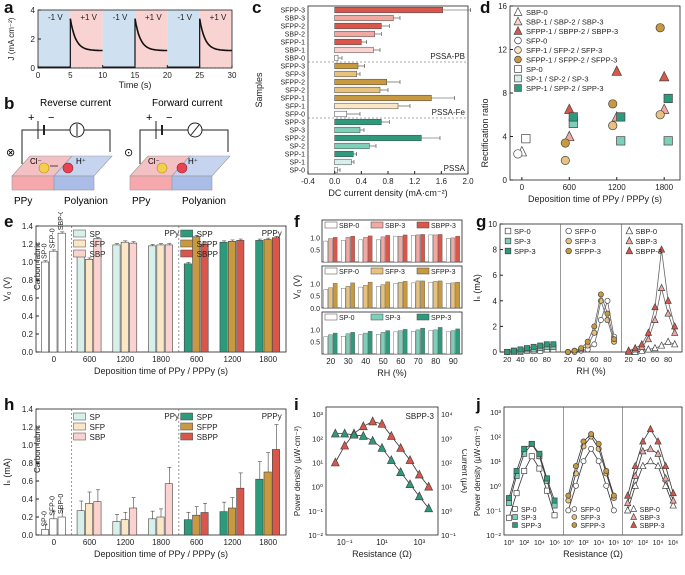  Describe the element at coordinates (614, 543) in the screenshot. I see `x-tick-label: 10⁶` at that location.